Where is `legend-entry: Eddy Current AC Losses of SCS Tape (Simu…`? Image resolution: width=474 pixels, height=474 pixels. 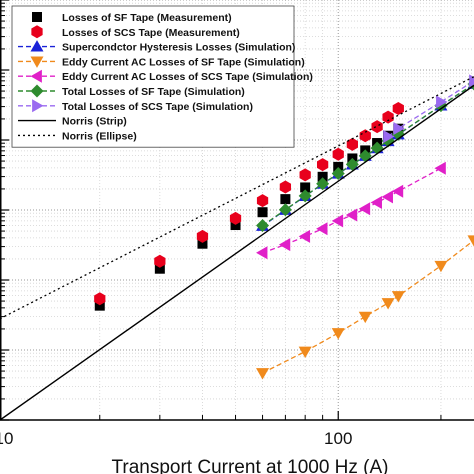 legend-entry: Eddy Current AC Losses of SCS Tape (Simu… is located at coordinates (165, 76).